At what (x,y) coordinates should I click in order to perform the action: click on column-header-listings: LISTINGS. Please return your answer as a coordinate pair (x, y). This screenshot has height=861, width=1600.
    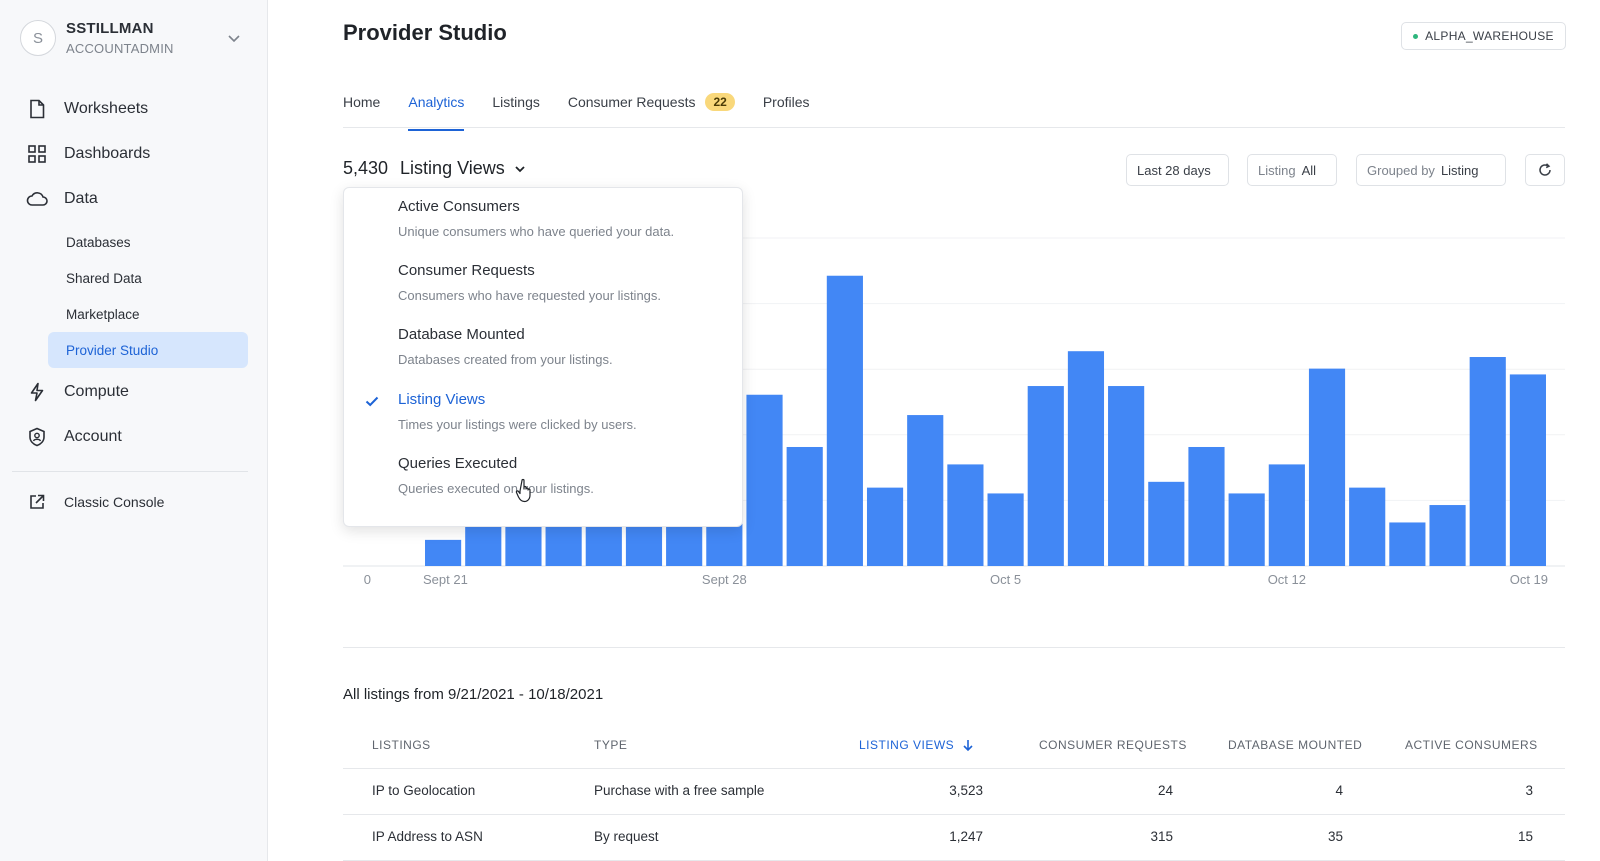
    Looking at the image, I should click on (401, 745).